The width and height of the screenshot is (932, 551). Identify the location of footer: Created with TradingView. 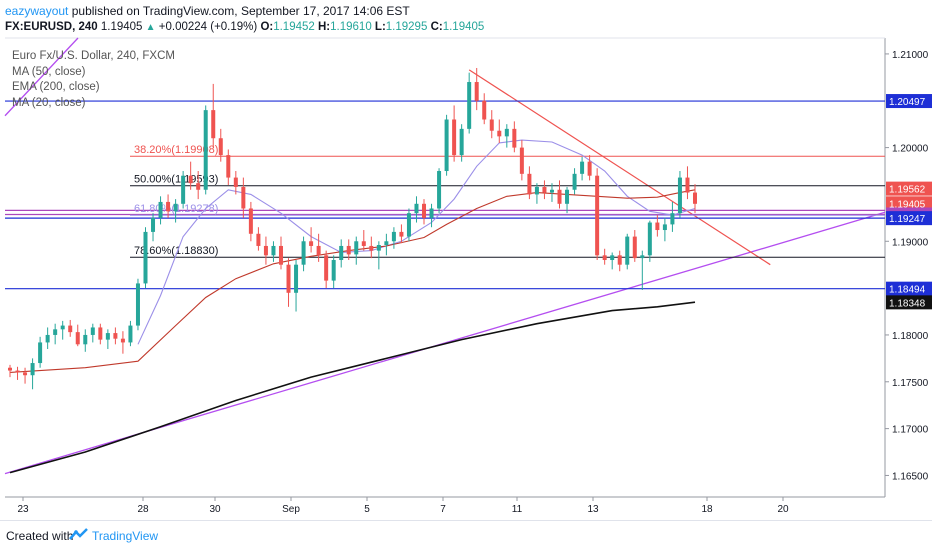
(466, 535).